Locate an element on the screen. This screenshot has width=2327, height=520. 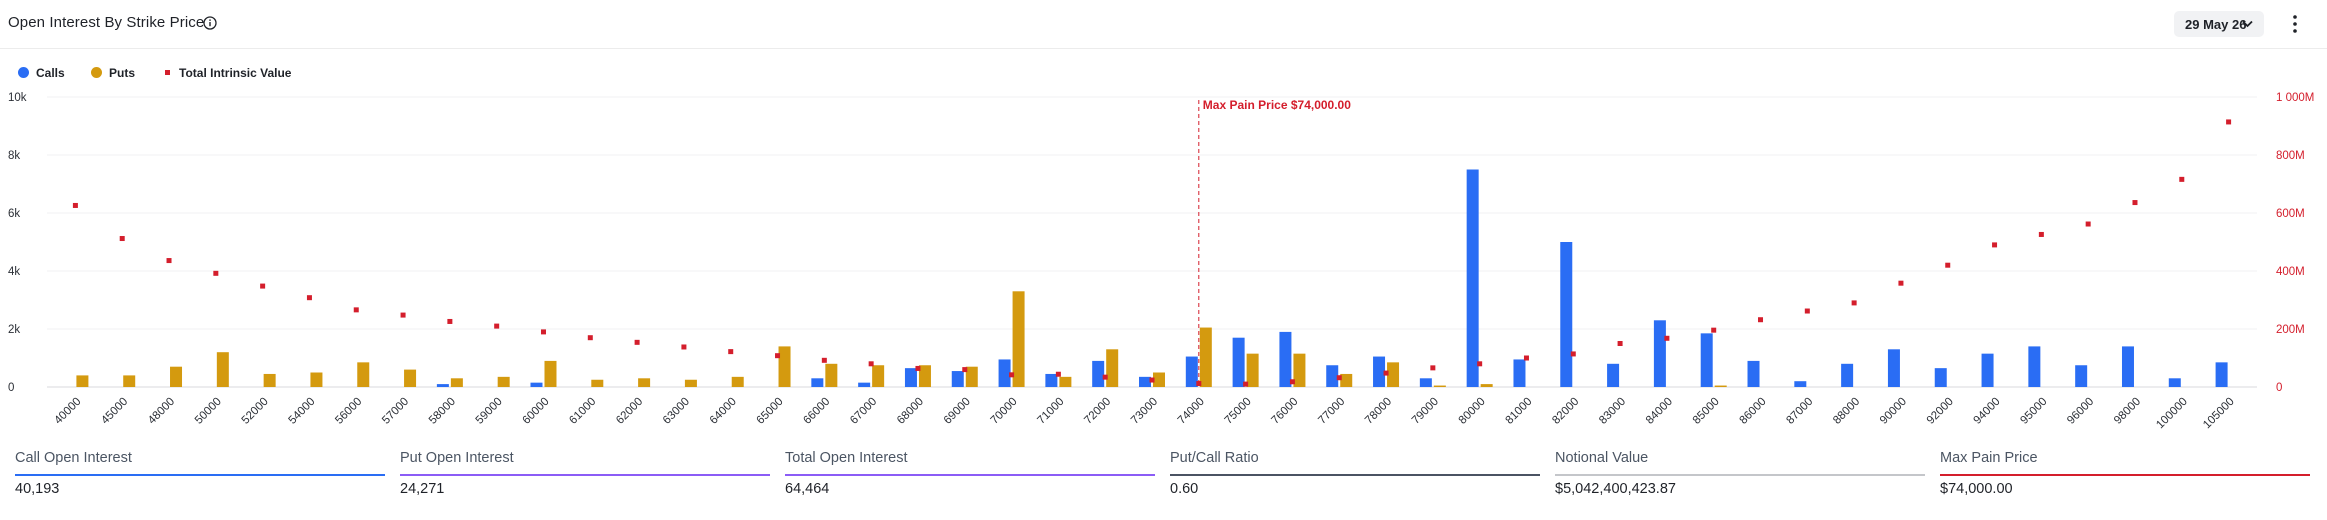
date-selector: 29 May 26 is located at coordinates (2219, 24).